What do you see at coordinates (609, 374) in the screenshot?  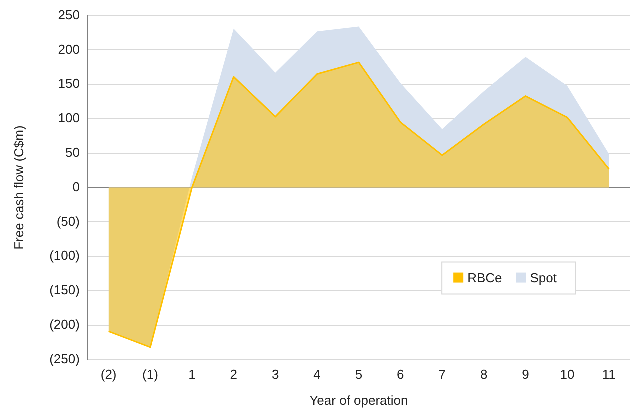 I see `x-tick-label: 11` at bounding box center [609, 374].